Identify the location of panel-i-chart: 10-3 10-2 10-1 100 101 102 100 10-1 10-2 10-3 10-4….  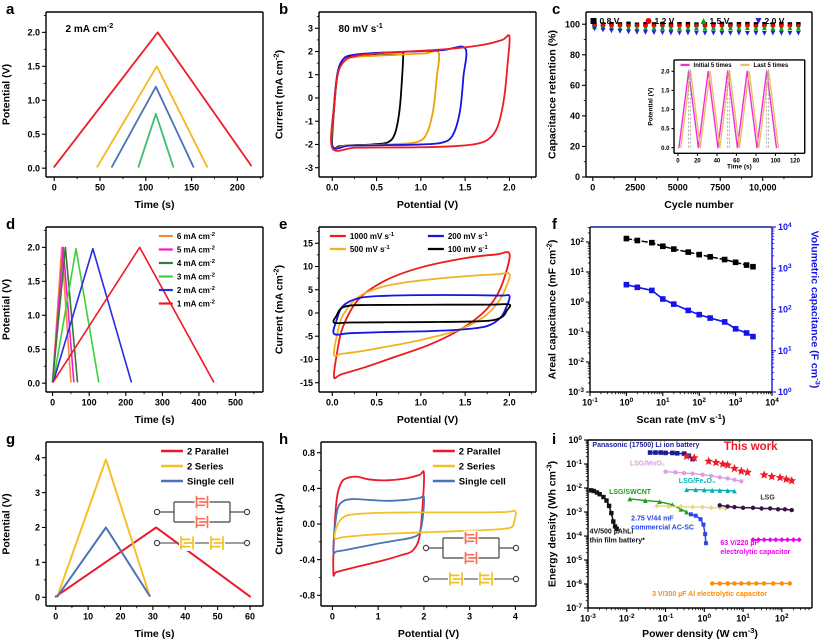
(679, 537).